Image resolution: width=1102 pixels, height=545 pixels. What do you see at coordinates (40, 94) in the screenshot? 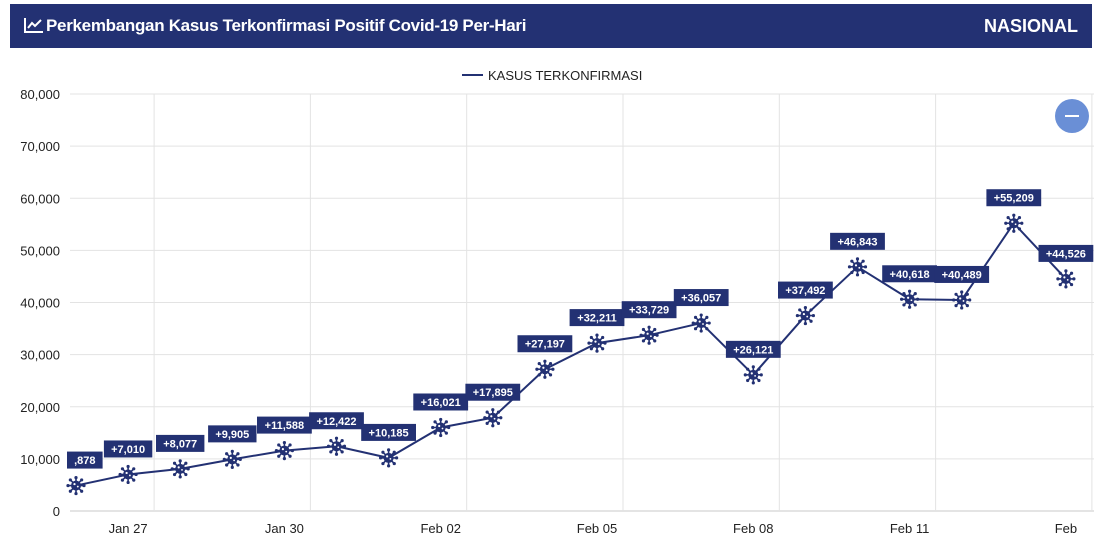
I see `y-tick-label: 80,000` at bounding box center [40, 94].